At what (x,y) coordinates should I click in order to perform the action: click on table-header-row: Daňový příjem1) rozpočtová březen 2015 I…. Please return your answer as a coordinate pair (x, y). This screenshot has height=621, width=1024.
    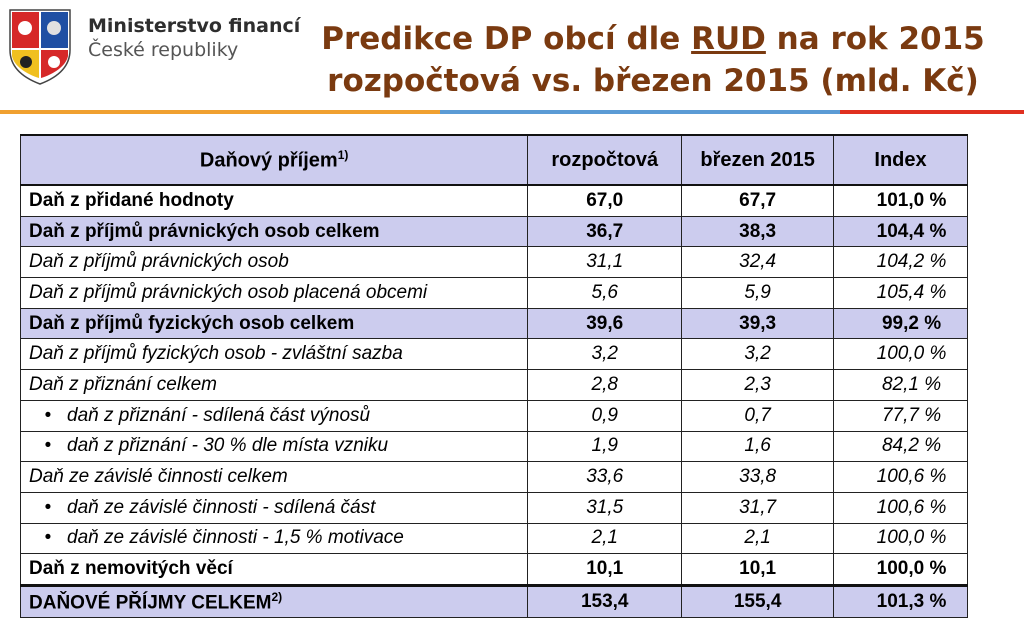
    Looking at the image, I should click on (493, 160).